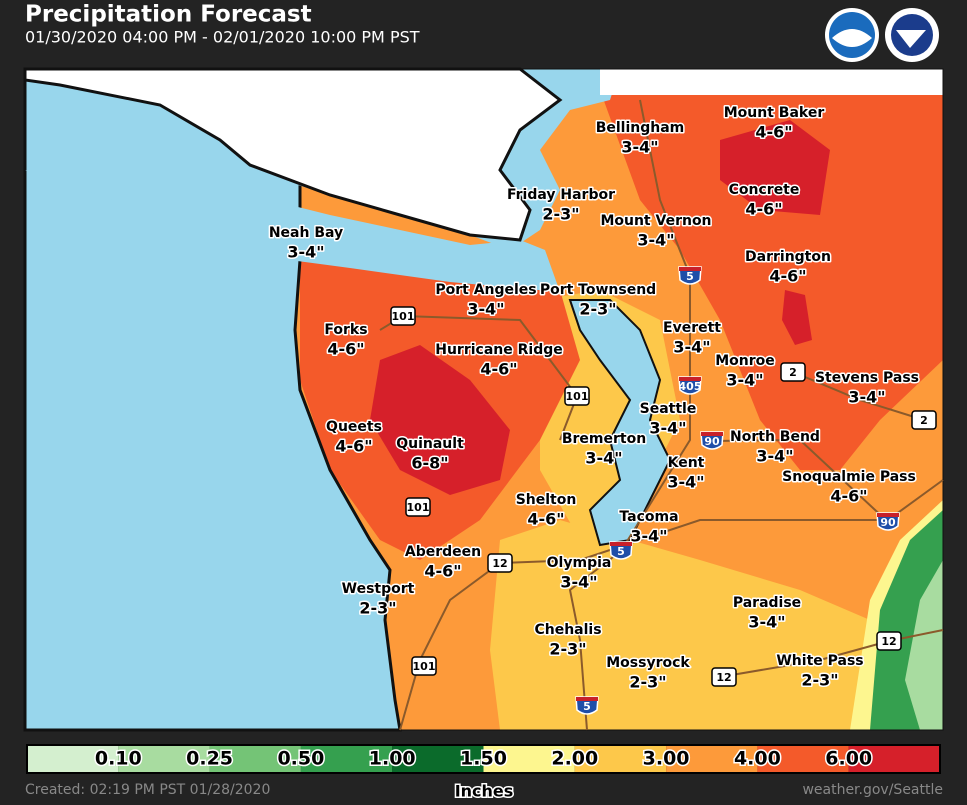  What do you see at coordinates (774, 113) in the screenshot?
I see `location-name: Mount Baker` at bounding box center [774, 113].